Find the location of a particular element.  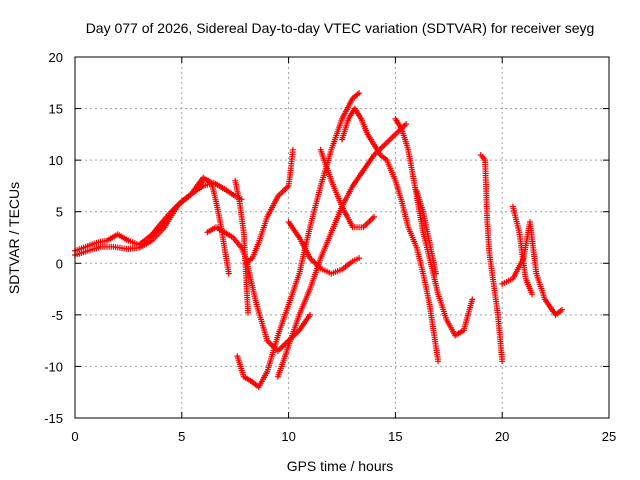

x-tick-label: 20 is located at coordinates (502, 436).